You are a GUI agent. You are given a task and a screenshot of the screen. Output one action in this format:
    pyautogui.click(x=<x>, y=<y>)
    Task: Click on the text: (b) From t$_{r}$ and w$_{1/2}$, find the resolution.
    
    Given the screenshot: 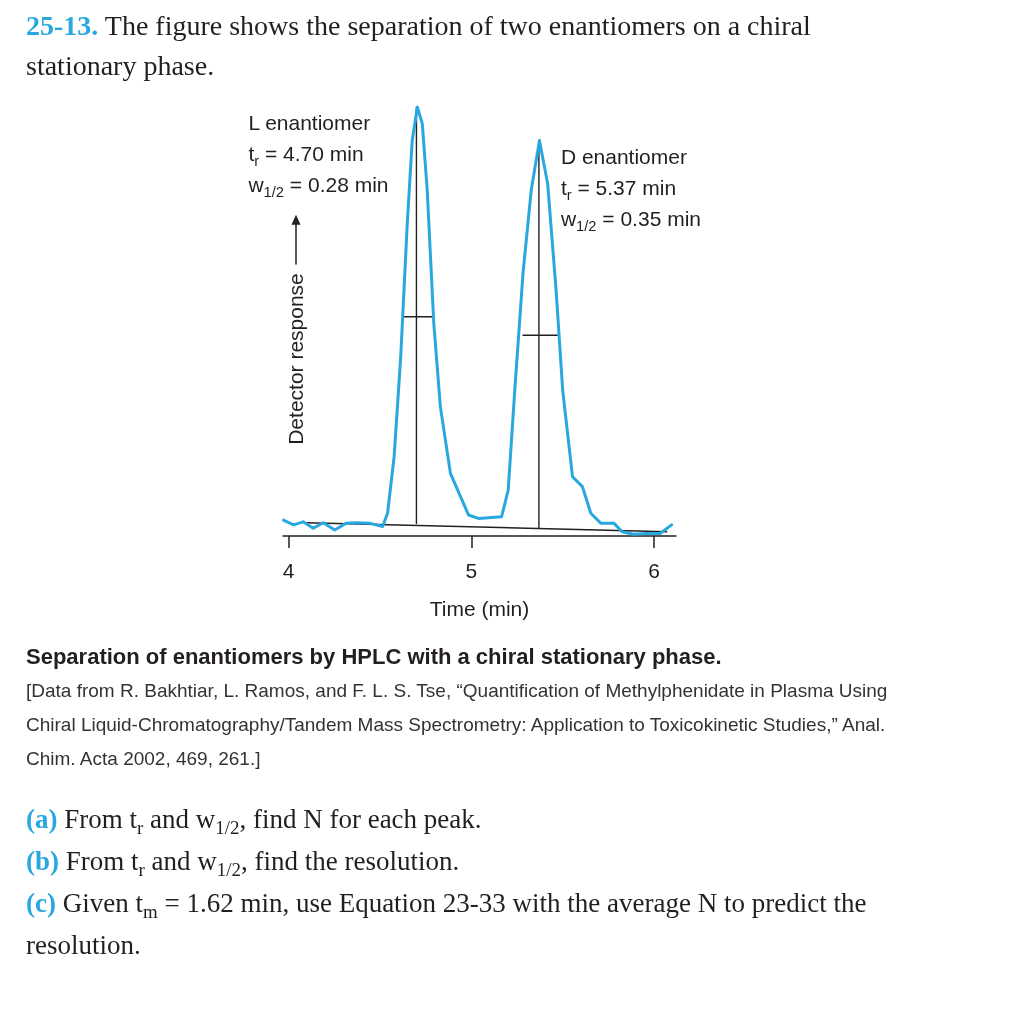 What is the action you would take?
    pyautogui.click(x=243, y=863)
    